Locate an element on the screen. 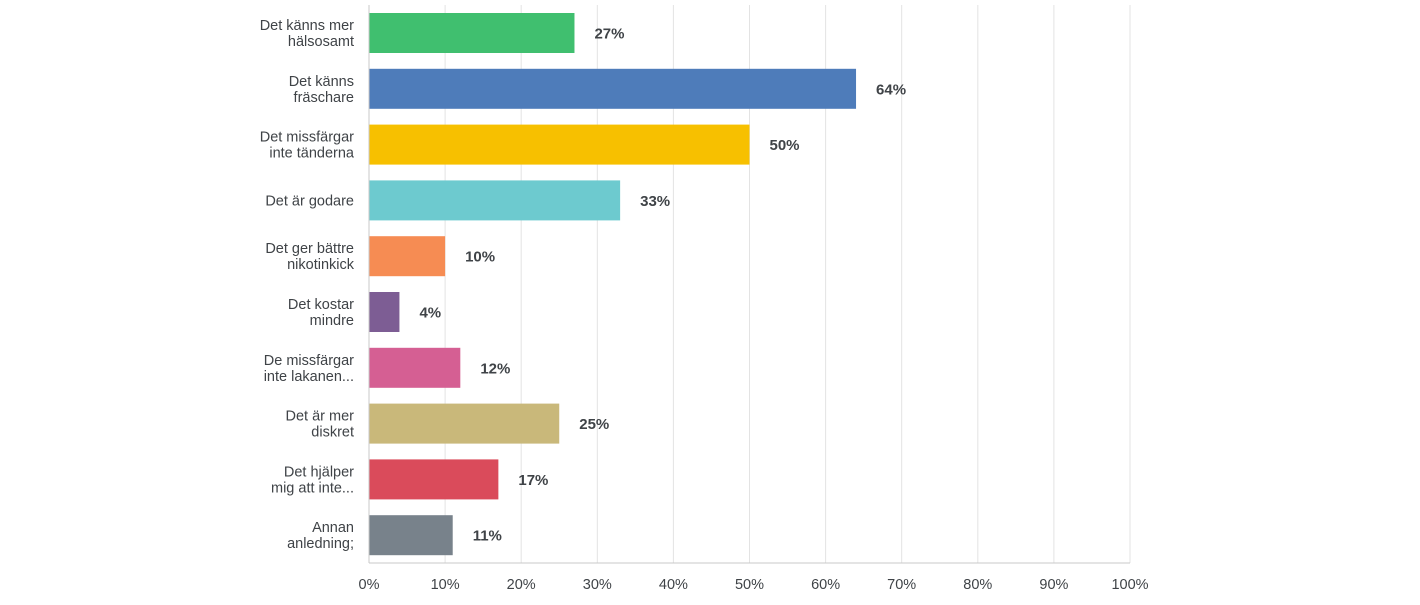 This screenshot has width=1420, height=605. category-label-line: fräschare is located at coordinates (324, 98).